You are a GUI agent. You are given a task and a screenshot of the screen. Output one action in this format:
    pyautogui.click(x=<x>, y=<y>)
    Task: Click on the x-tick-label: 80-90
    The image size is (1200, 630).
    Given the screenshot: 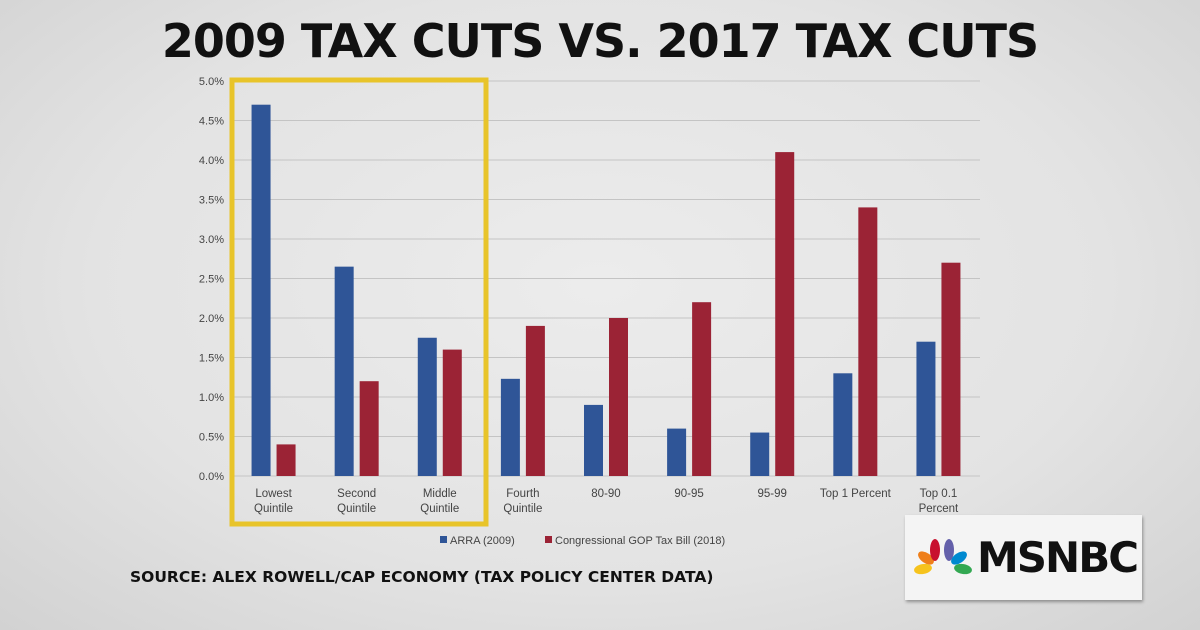 What is the action you would take?
    pyautogui.click(x=605, y=494)
    